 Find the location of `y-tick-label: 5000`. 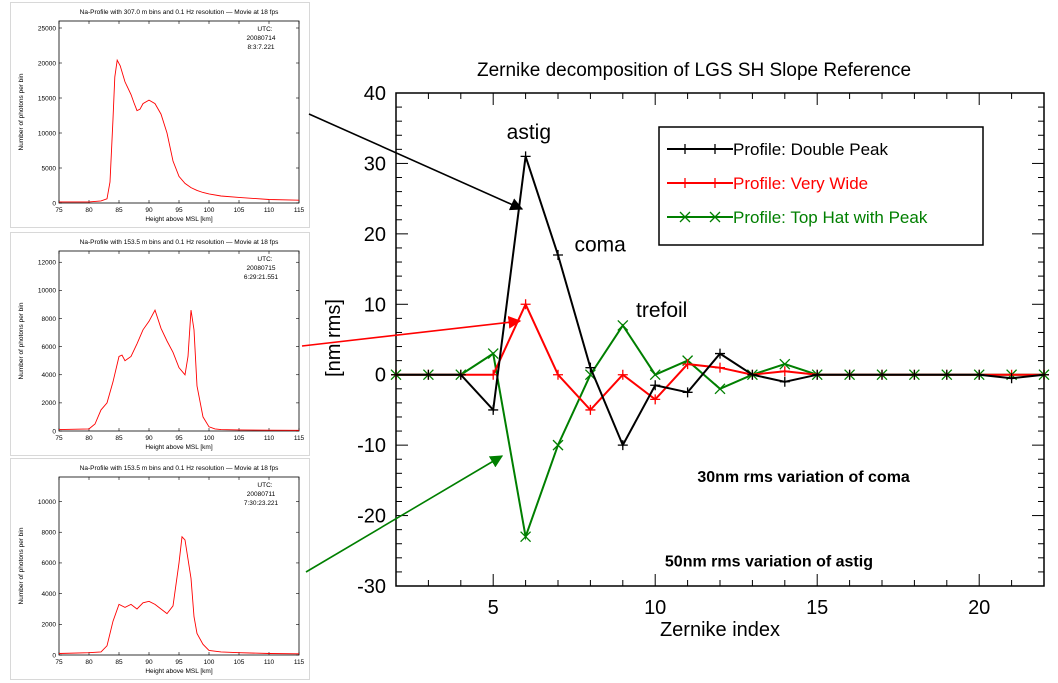

y-tick-label: 5000 is located at coordinates (49, 168).